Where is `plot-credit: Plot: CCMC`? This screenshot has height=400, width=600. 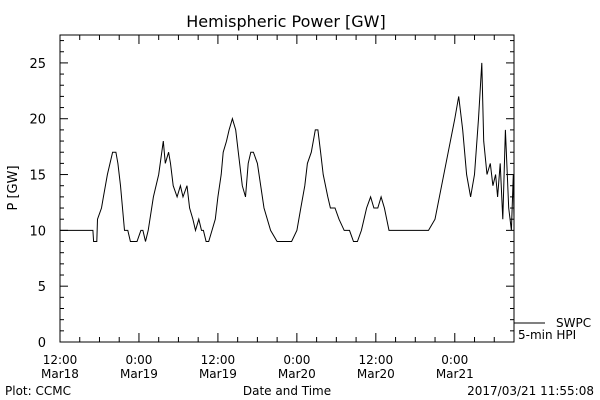 plot-credit: Plot: CCMC is located at coordinates (38, 391).